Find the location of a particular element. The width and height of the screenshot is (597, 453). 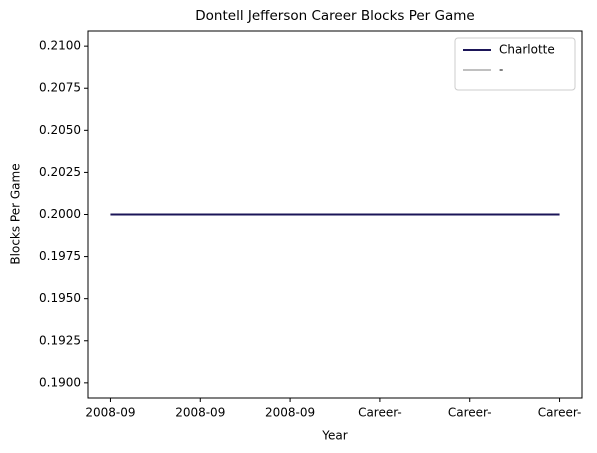

y-tick-label: 0.2075 is located at coordinates (60, 88).